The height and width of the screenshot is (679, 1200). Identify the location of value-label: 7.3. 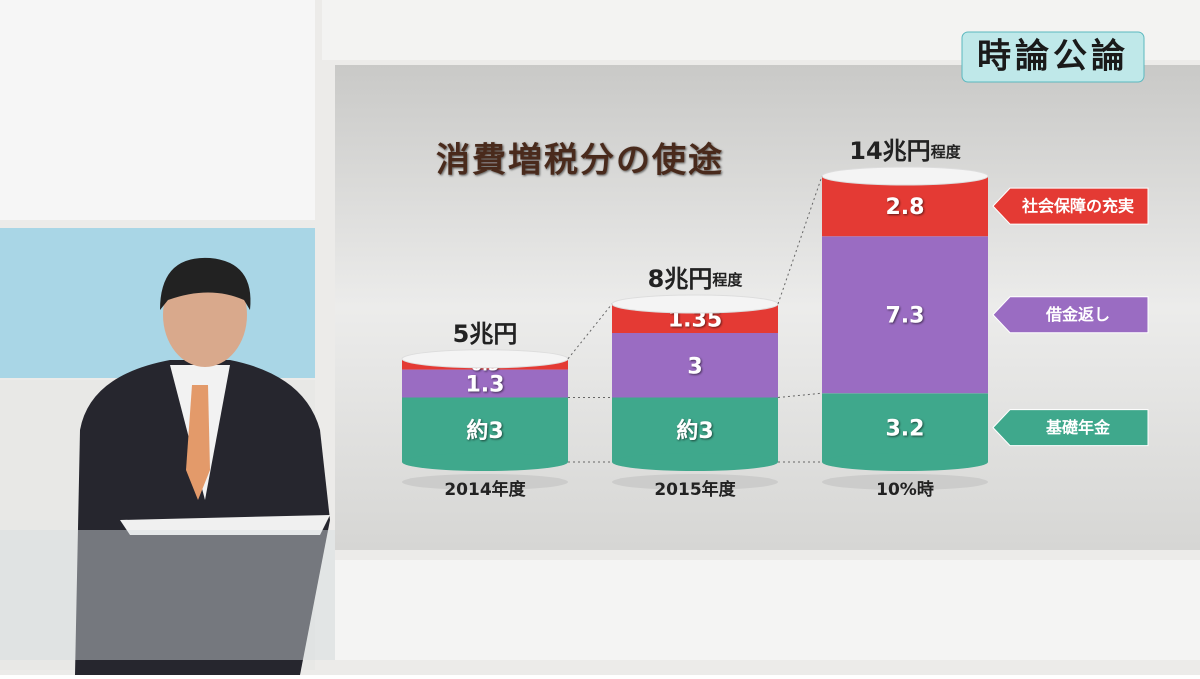
(905, 316).